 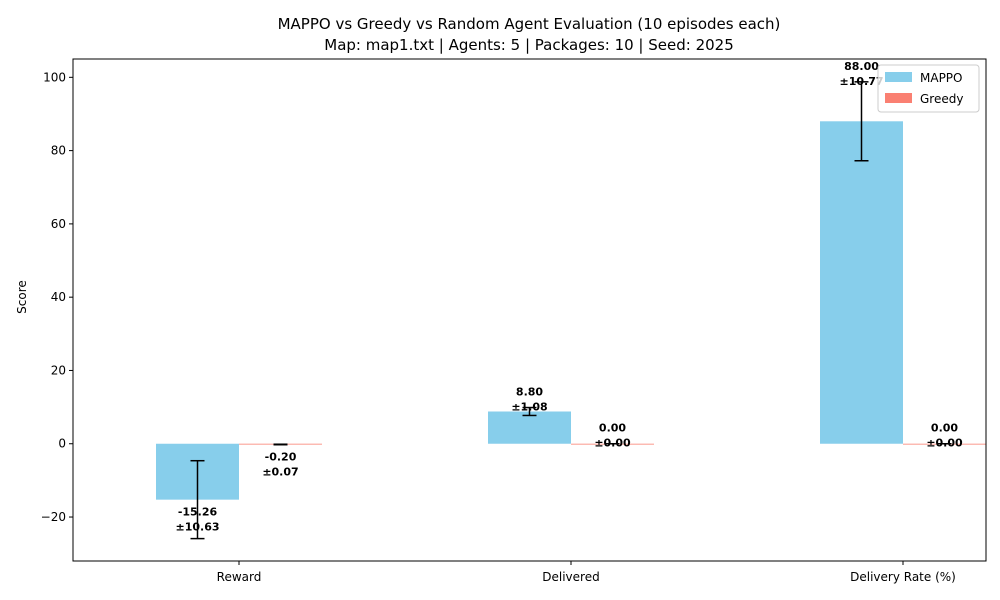 I want to click on y-tick-label: 20, so click(x=58, y=370).